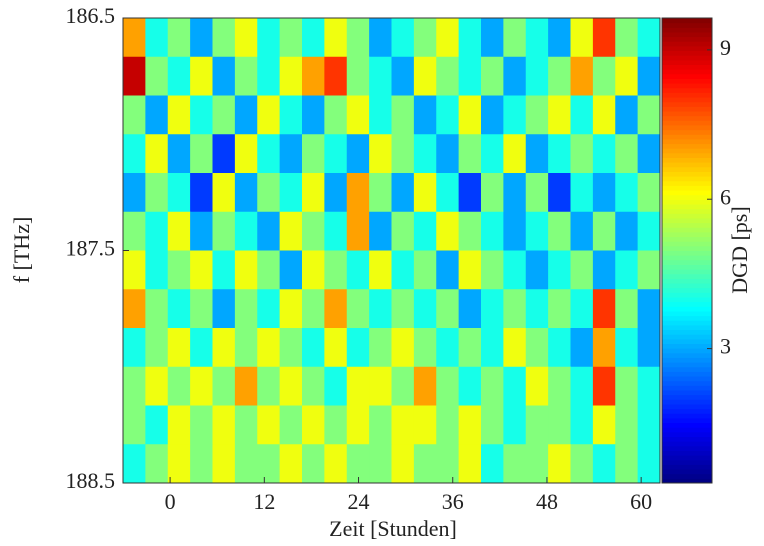 The height and width of the screenshot is (546, 764). What do you see at coordinates (91, 15) in the screenshot?
I see `y-tick-label: 186.5` at bounding box center [91, 15].